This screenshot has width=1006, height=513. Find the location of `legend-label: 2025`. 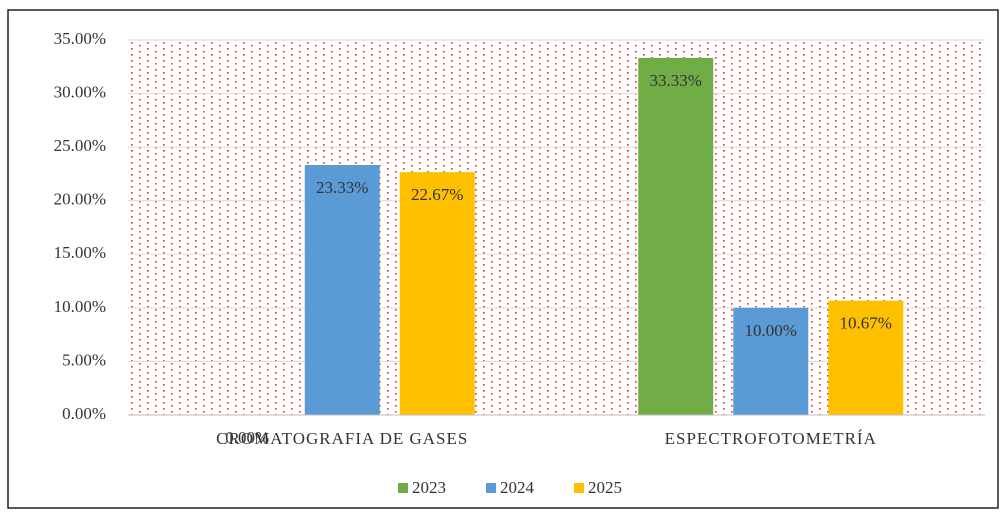

legend-label: 2025 is located at coordinates (605, 487).